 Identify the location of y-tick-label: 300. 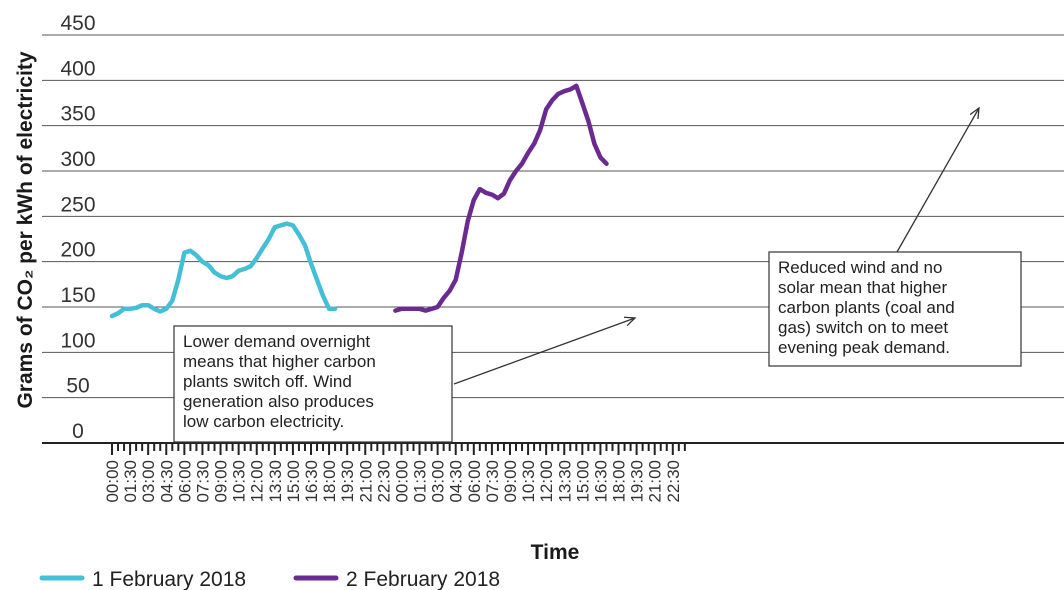
(77, 159).